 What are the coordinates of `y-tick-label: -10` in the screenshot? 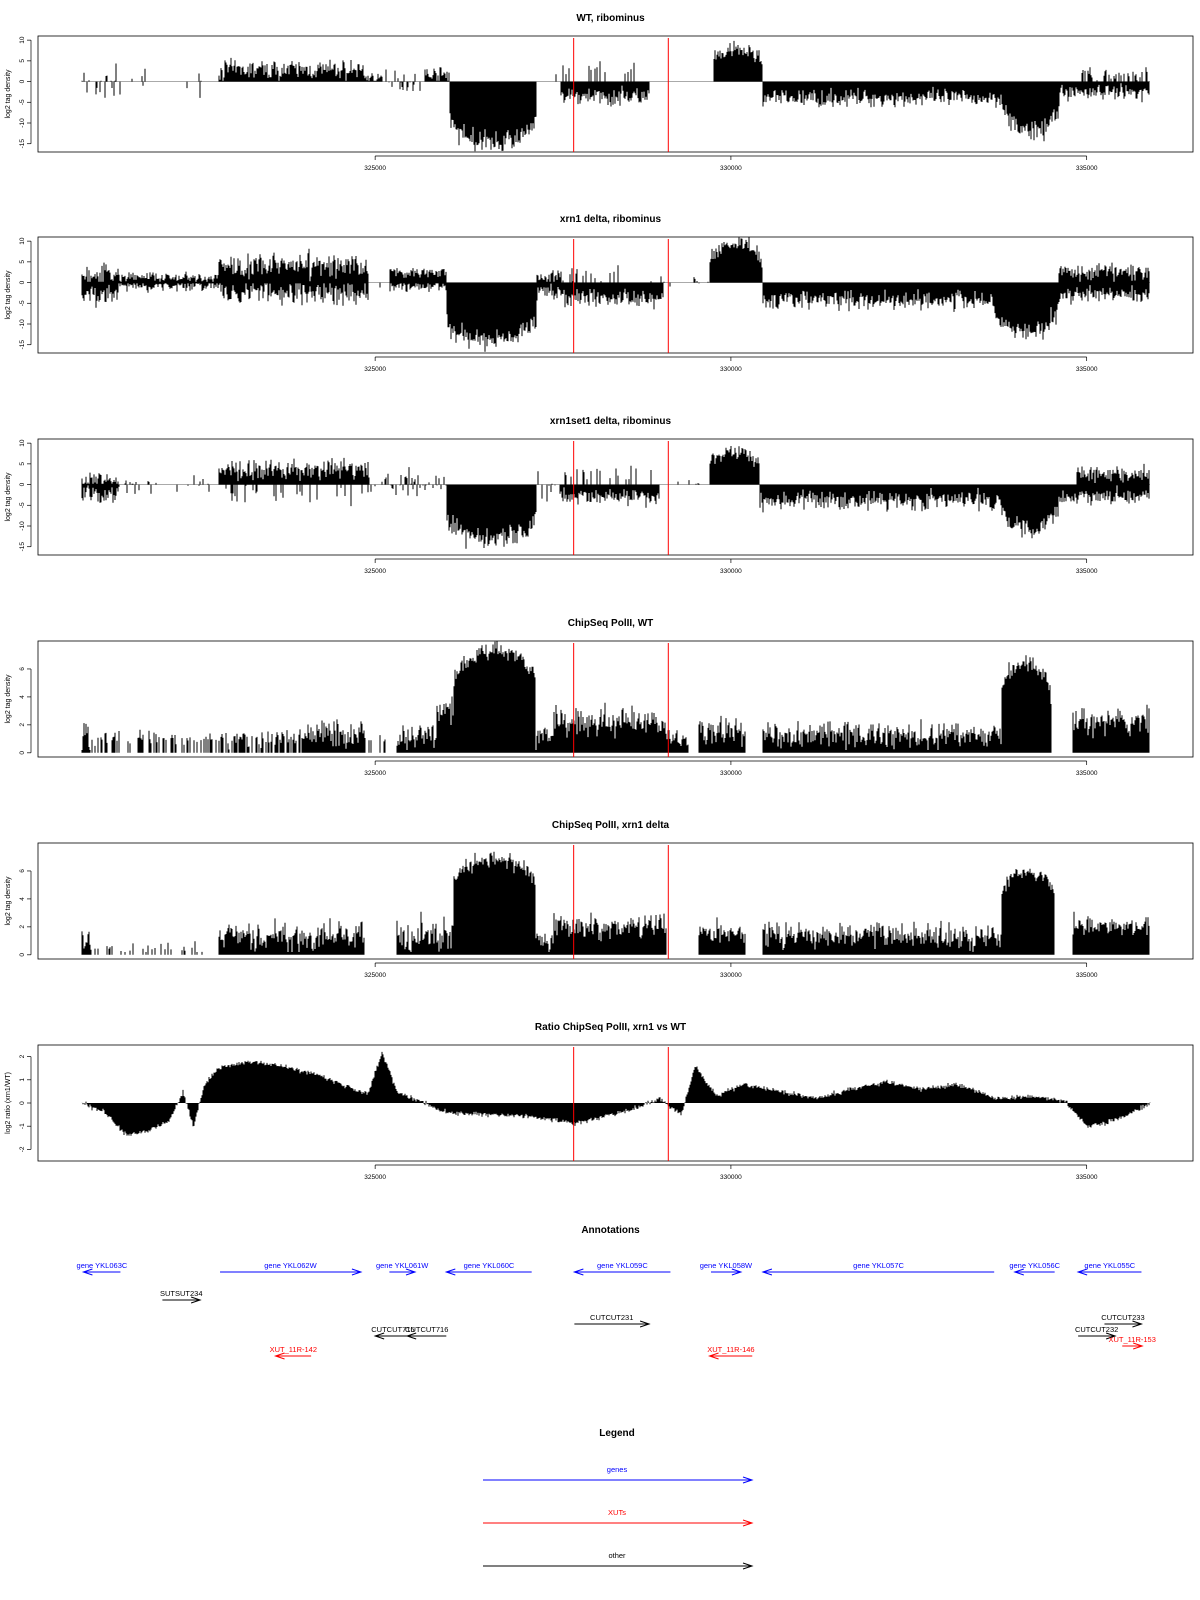 It's located at (22, 123).